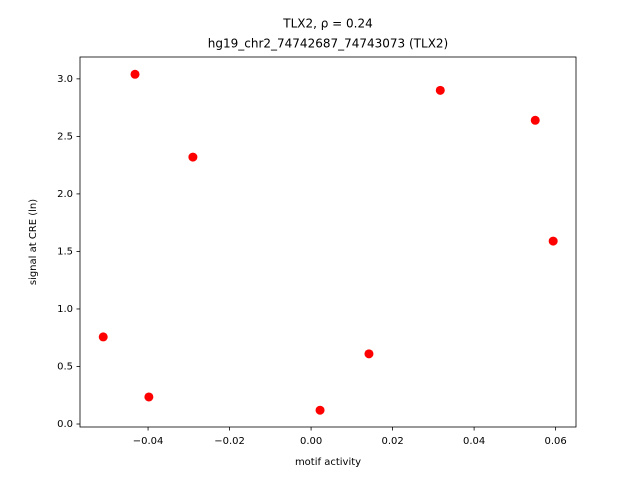 This screenshot has height=480, width=640. Describe the element at coordinates (65, 424) in the screenshot. I see `y-tick-label: 0.0` at that location.